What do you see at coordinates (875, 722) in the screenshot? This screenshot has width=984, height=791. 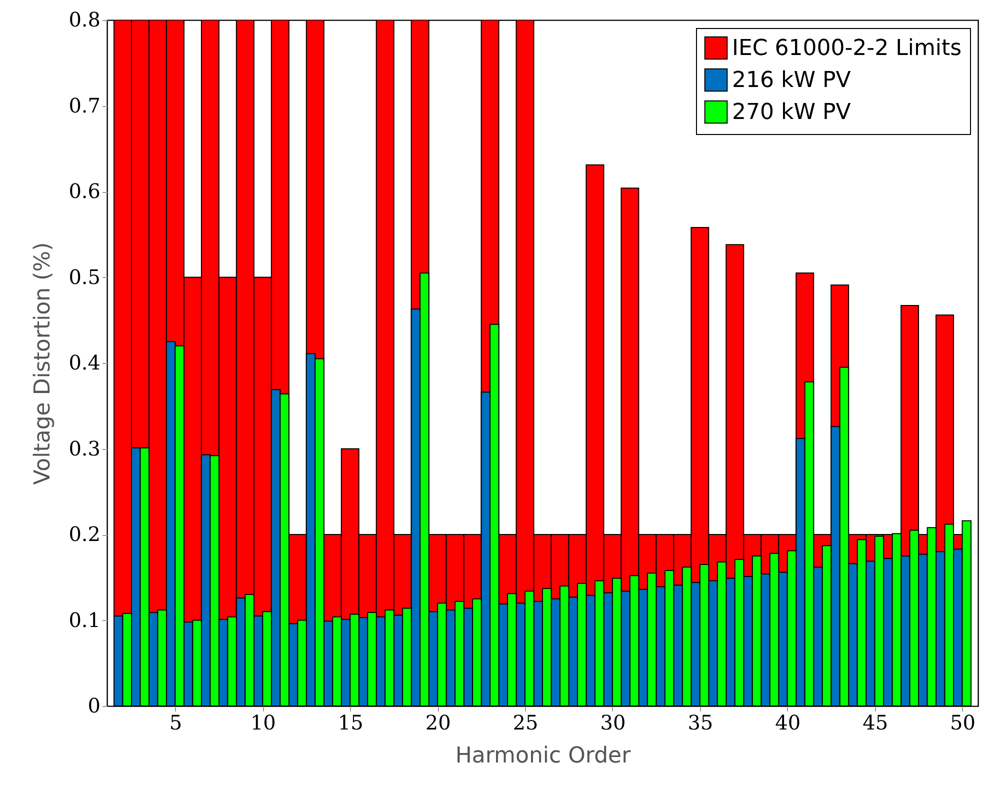 I see `x-tick-label: 45` at bounding box center [875, 722].